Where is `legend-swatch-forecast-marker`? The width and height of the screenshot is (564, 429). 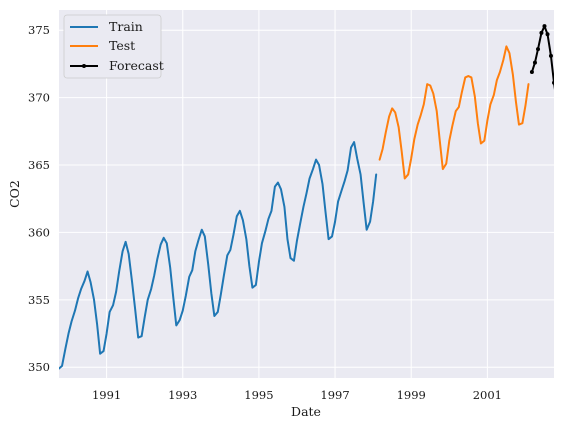 legend-swatch-forecast-marker is located at coordinates (84, 66).